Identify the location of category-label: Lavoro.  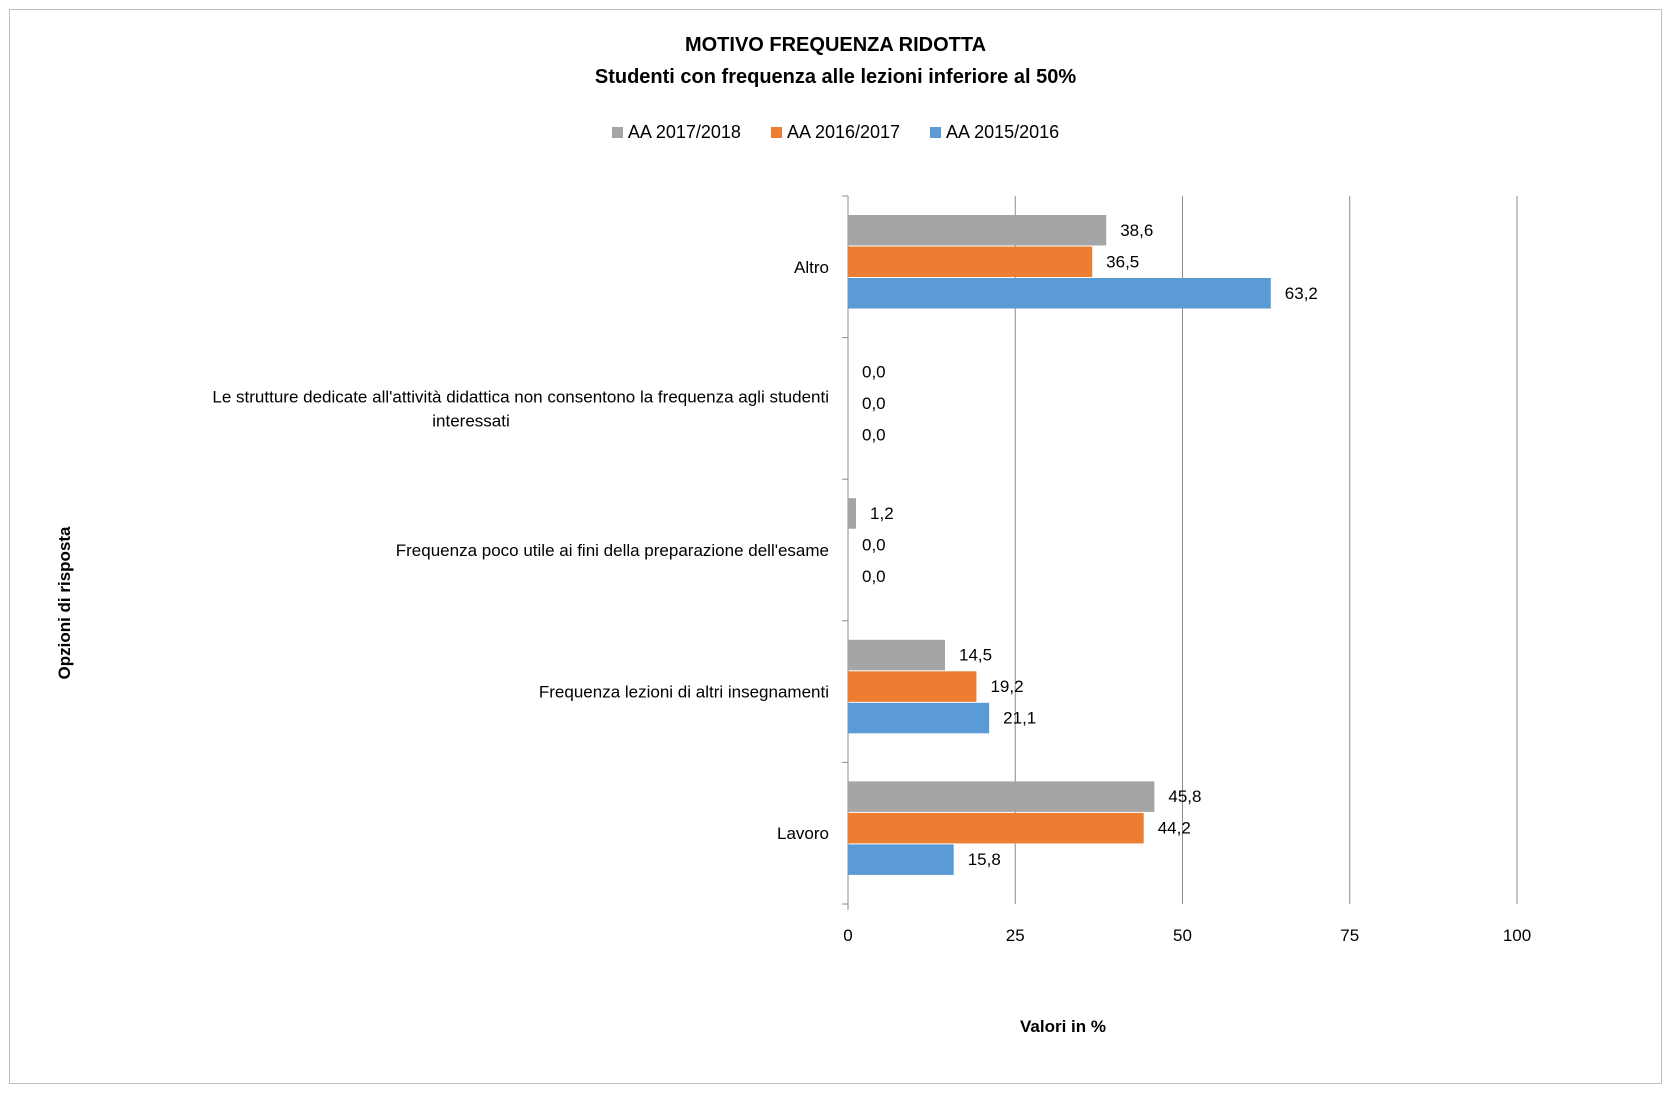
(803, 833).